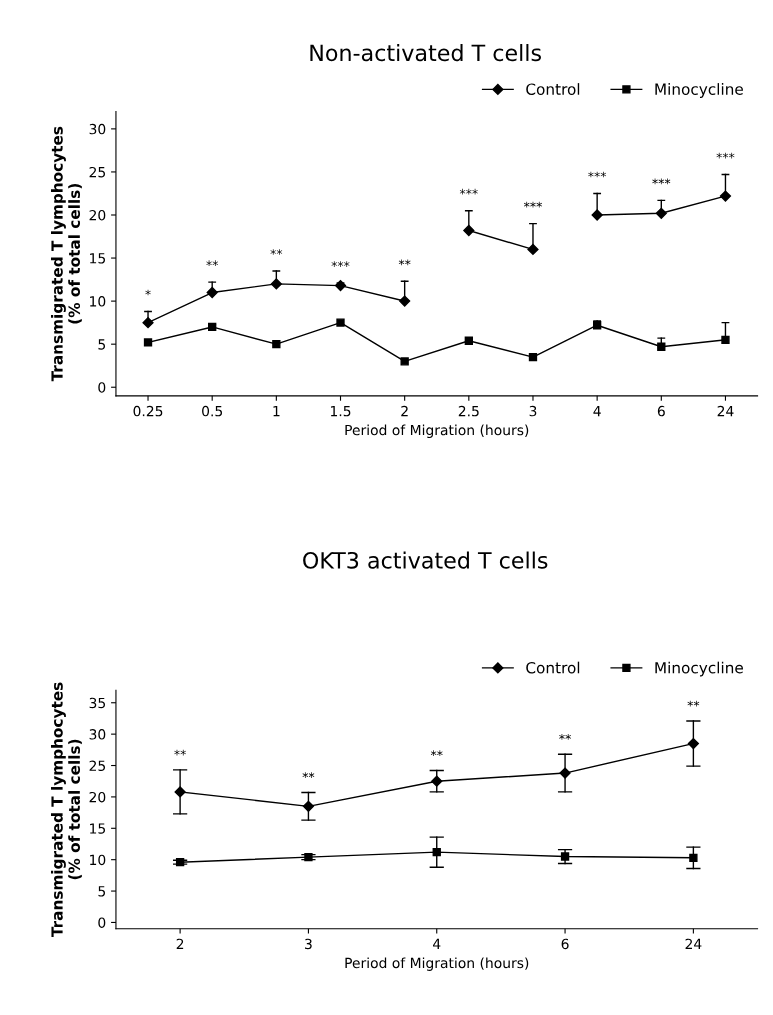 Image resolution: width=773 pixels, height=1015 pixels. Describe the element at coordinates (468, 411) in the screenshot. I see `x-tick-label: 2.5` at that location.